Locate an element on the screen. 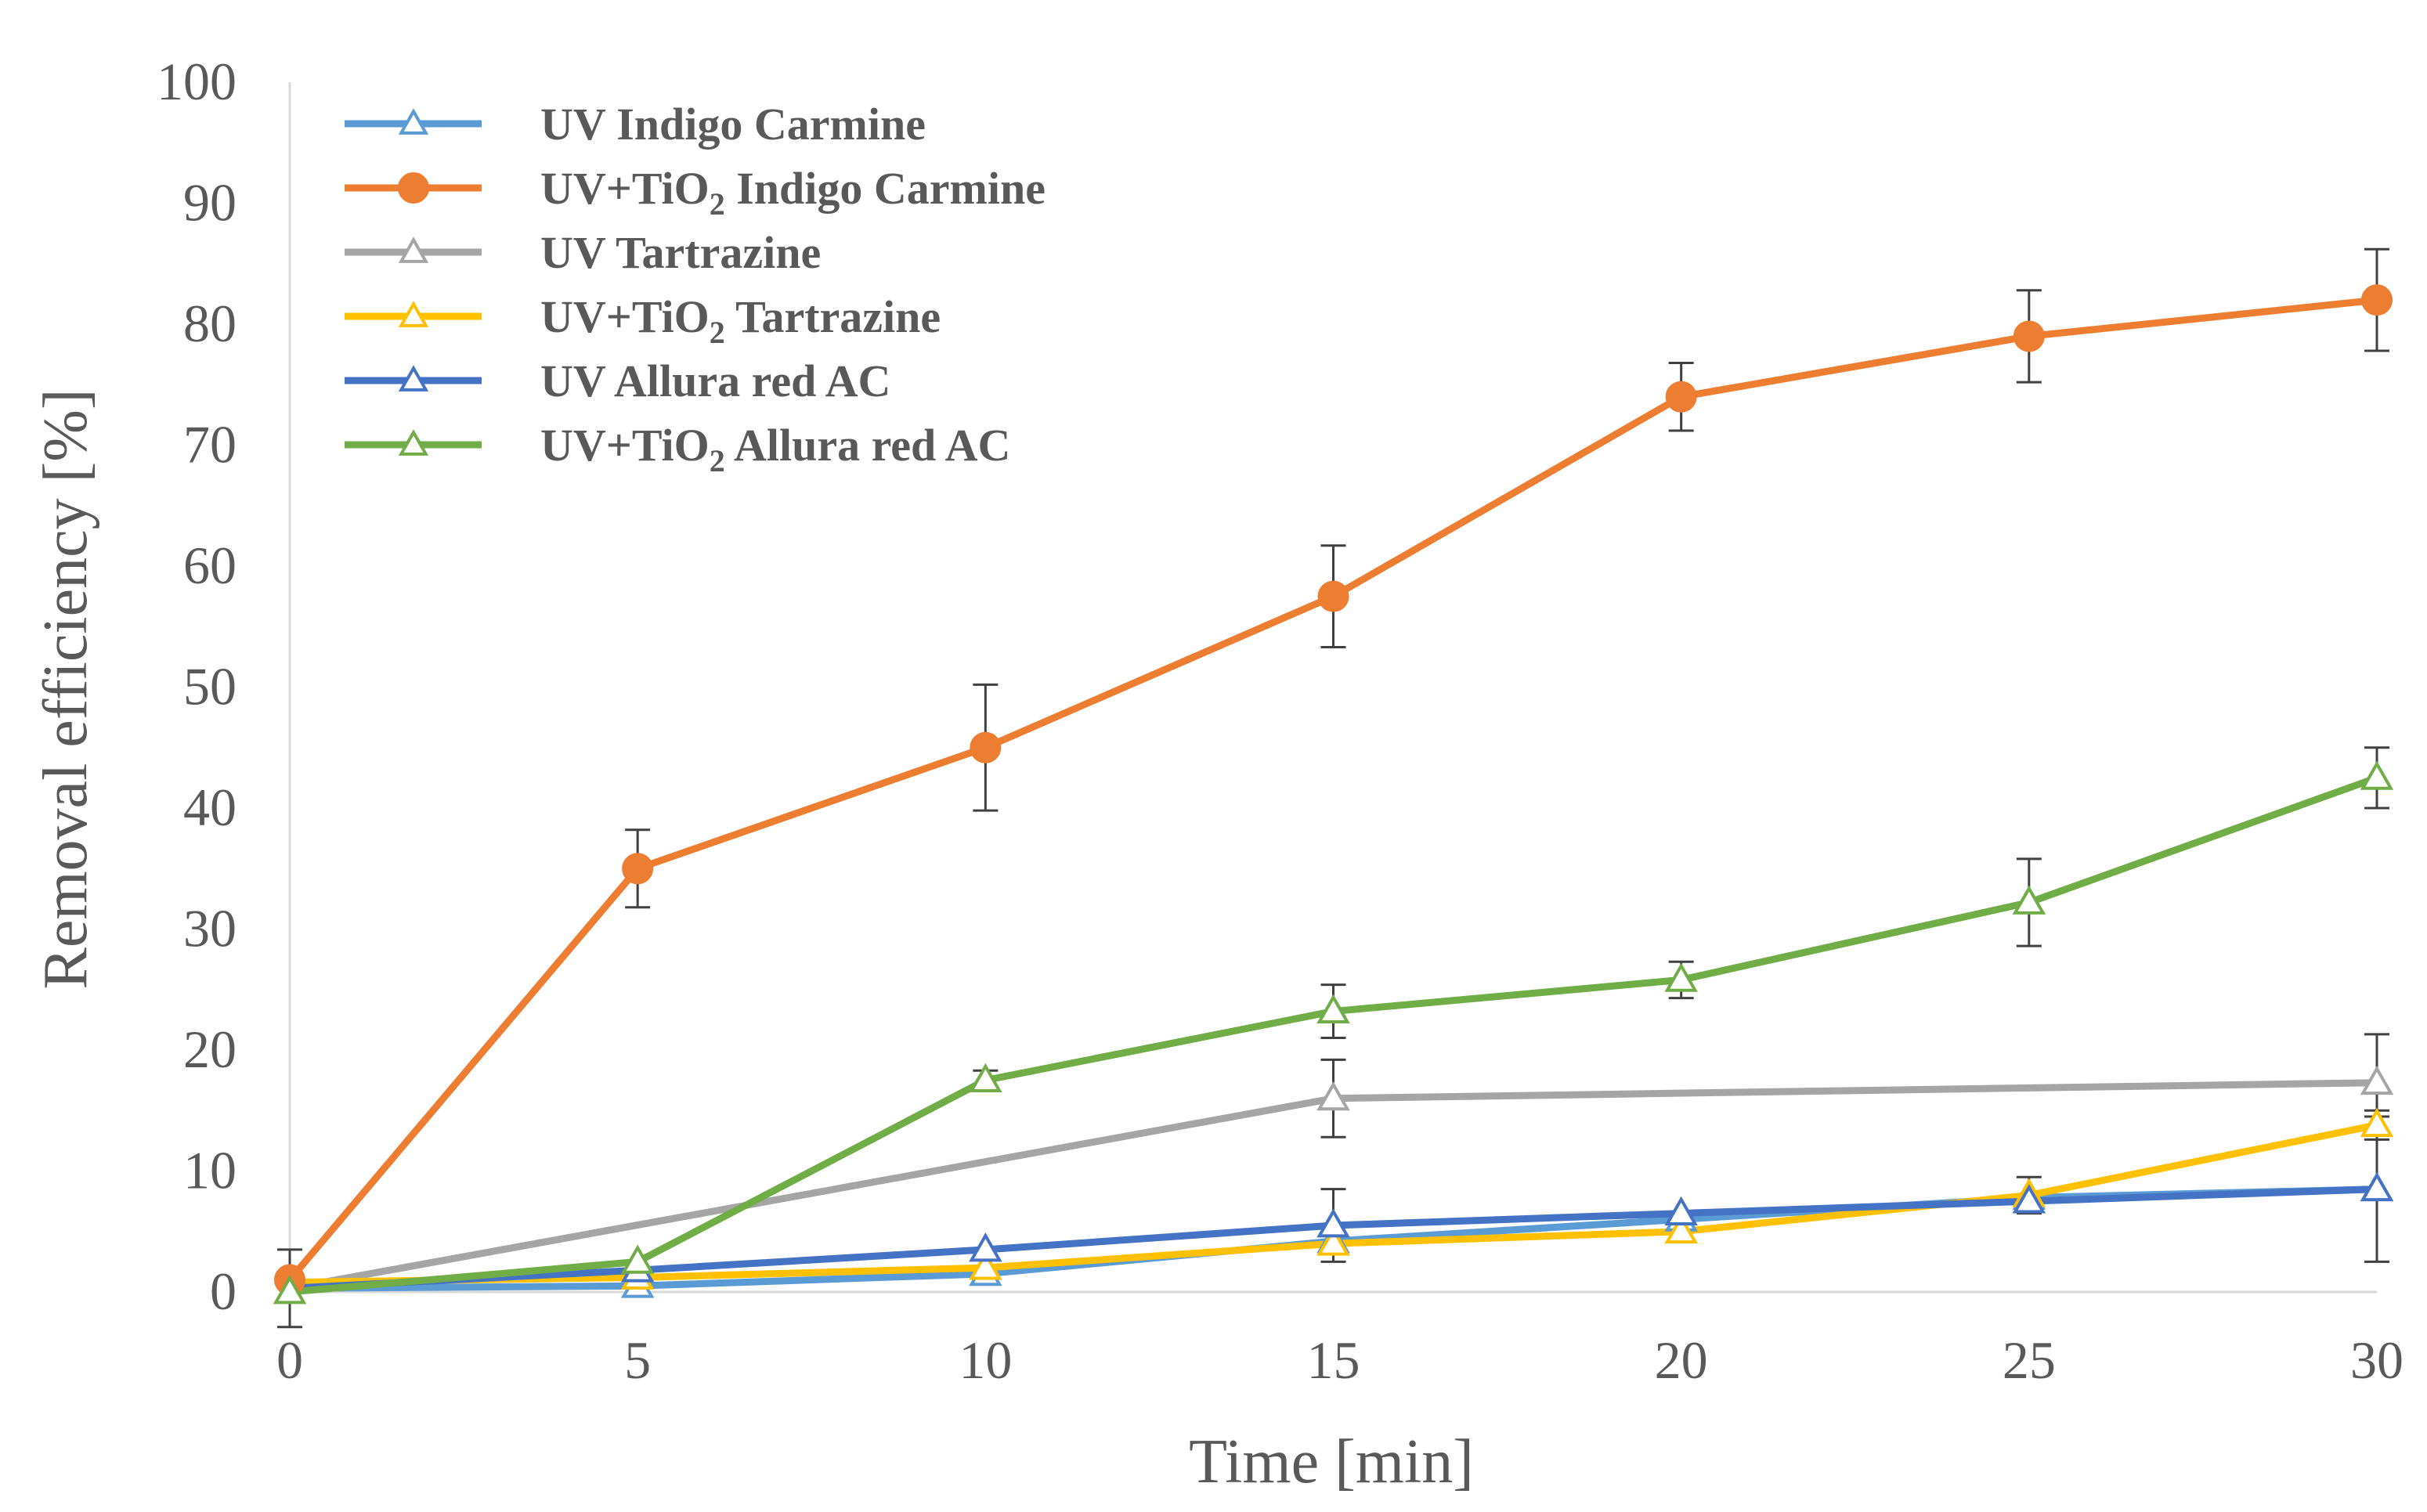  y-tick-labels: 0 10 20 30 40 50 60 70 80 90 100 is located at coordinates (197, 686).